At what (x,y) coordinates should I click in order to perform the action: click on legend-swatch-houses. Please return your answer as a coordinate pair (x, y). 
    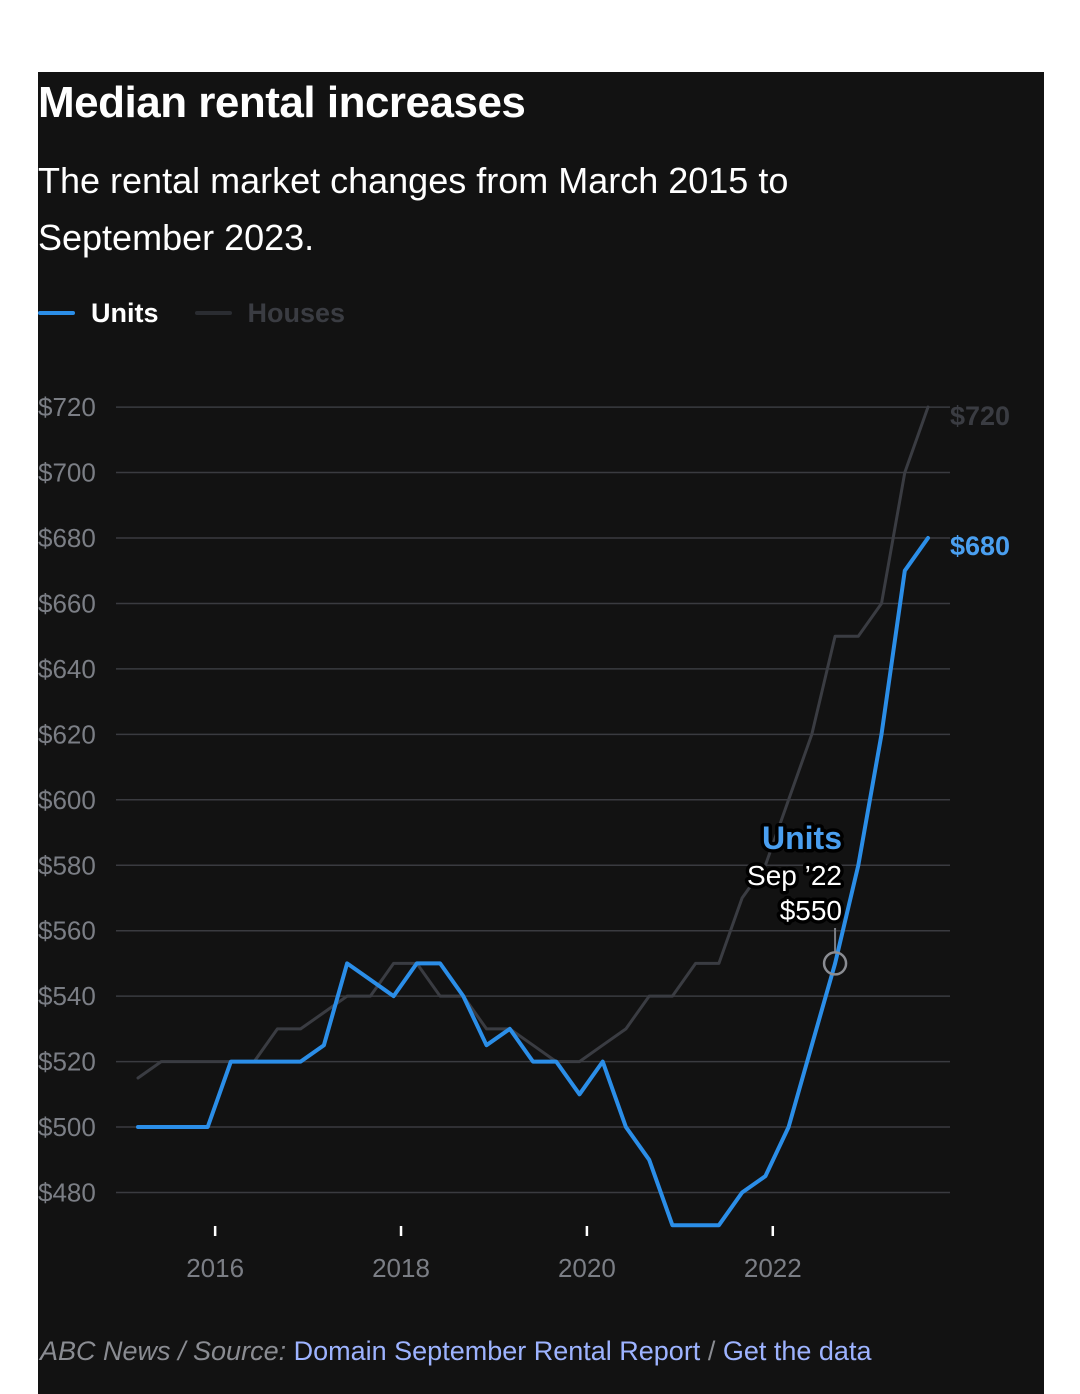
    Looking at the image, I should click on (213, 313).